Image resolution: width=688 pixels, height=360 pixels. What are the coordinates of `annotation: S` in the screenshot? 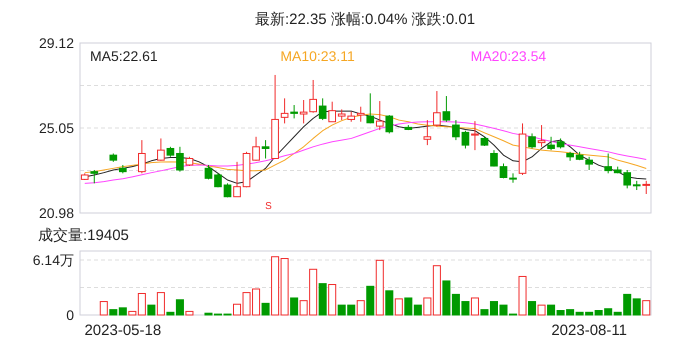 It's located at (268, 206).